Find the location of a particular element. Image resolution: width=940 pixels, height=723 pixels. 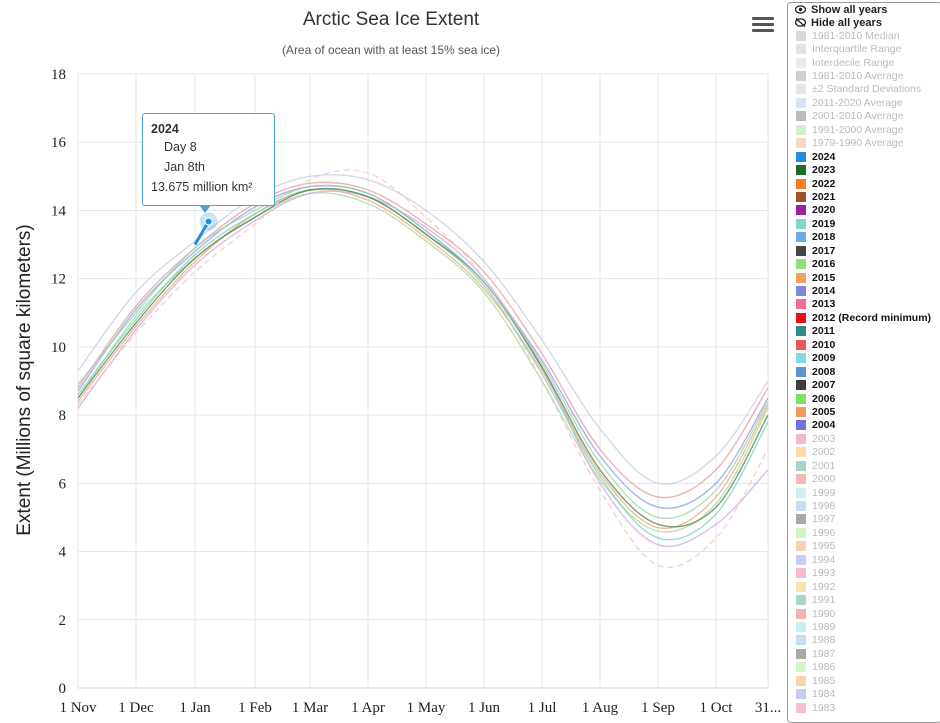

legend-item-label: 2020 is located at coordinates (824, 210).